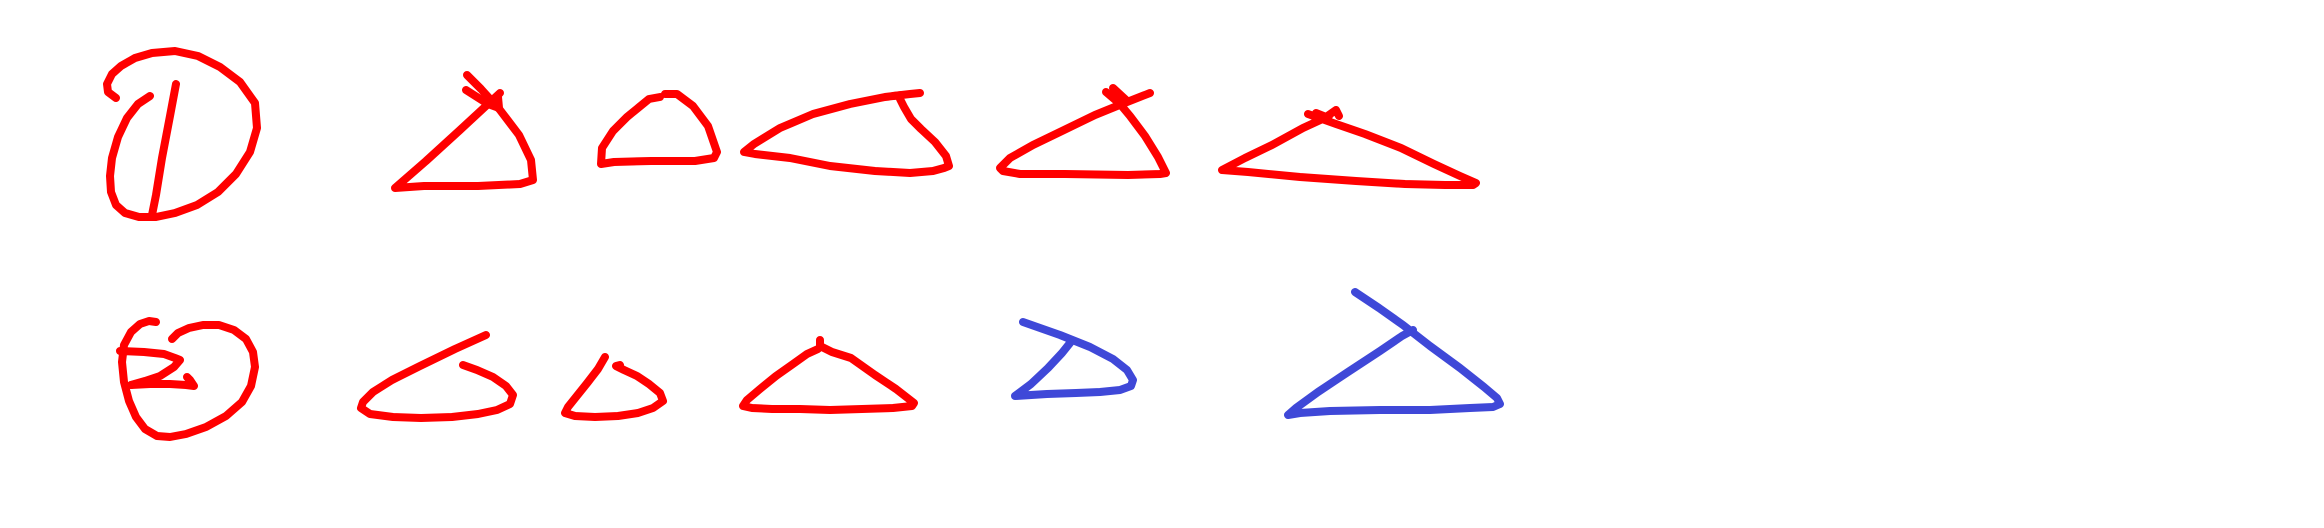 This screenshot has width=2324, height=528. Describe the element at coordinates (187, 379) in the screenshot. I see `row-2-label-circled-eight` at that location.